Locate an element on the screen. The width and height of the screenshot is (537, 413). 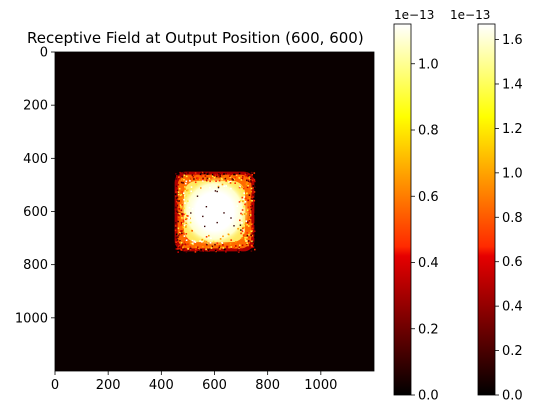
colorbar-2-tick-label: 0.8 is located at coordinates (512, 218).